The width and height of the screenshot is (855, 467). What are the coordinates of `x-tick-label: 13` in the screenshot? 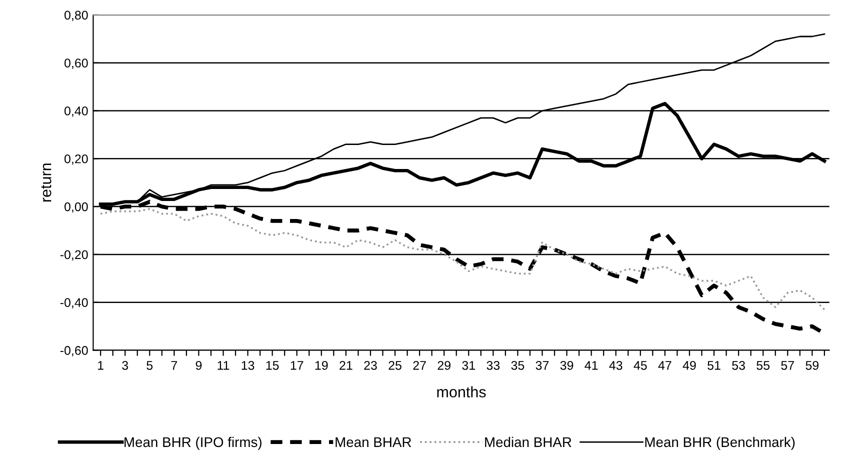 It's located at (248, 365).